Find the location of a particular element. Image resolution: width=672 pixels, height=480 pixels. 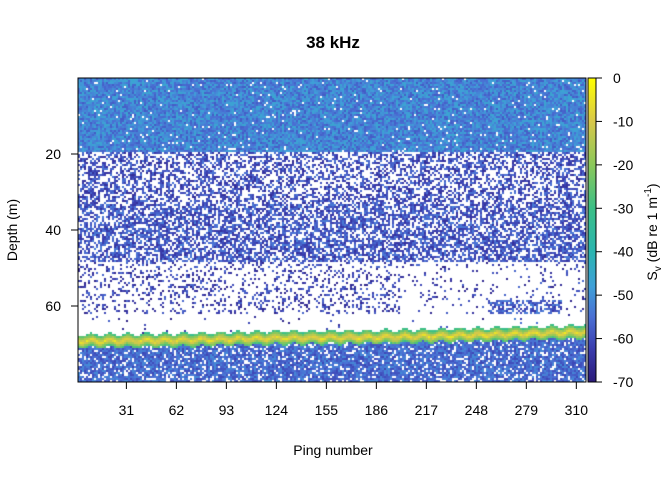

colorbar: 0 -10 -20 -30 -40 -50 -60 -70 is located at coordinates (610, 230).